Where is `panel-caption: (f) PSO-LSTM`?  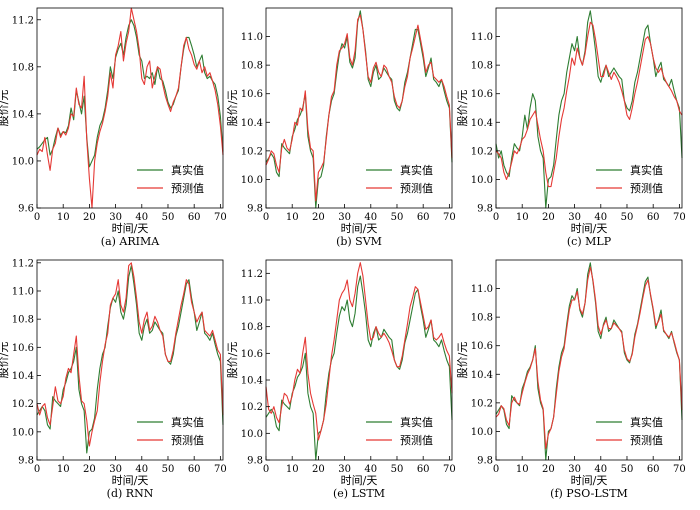
panel-caption: (f) PSO-LSTM is located at coordinates (589, 493).